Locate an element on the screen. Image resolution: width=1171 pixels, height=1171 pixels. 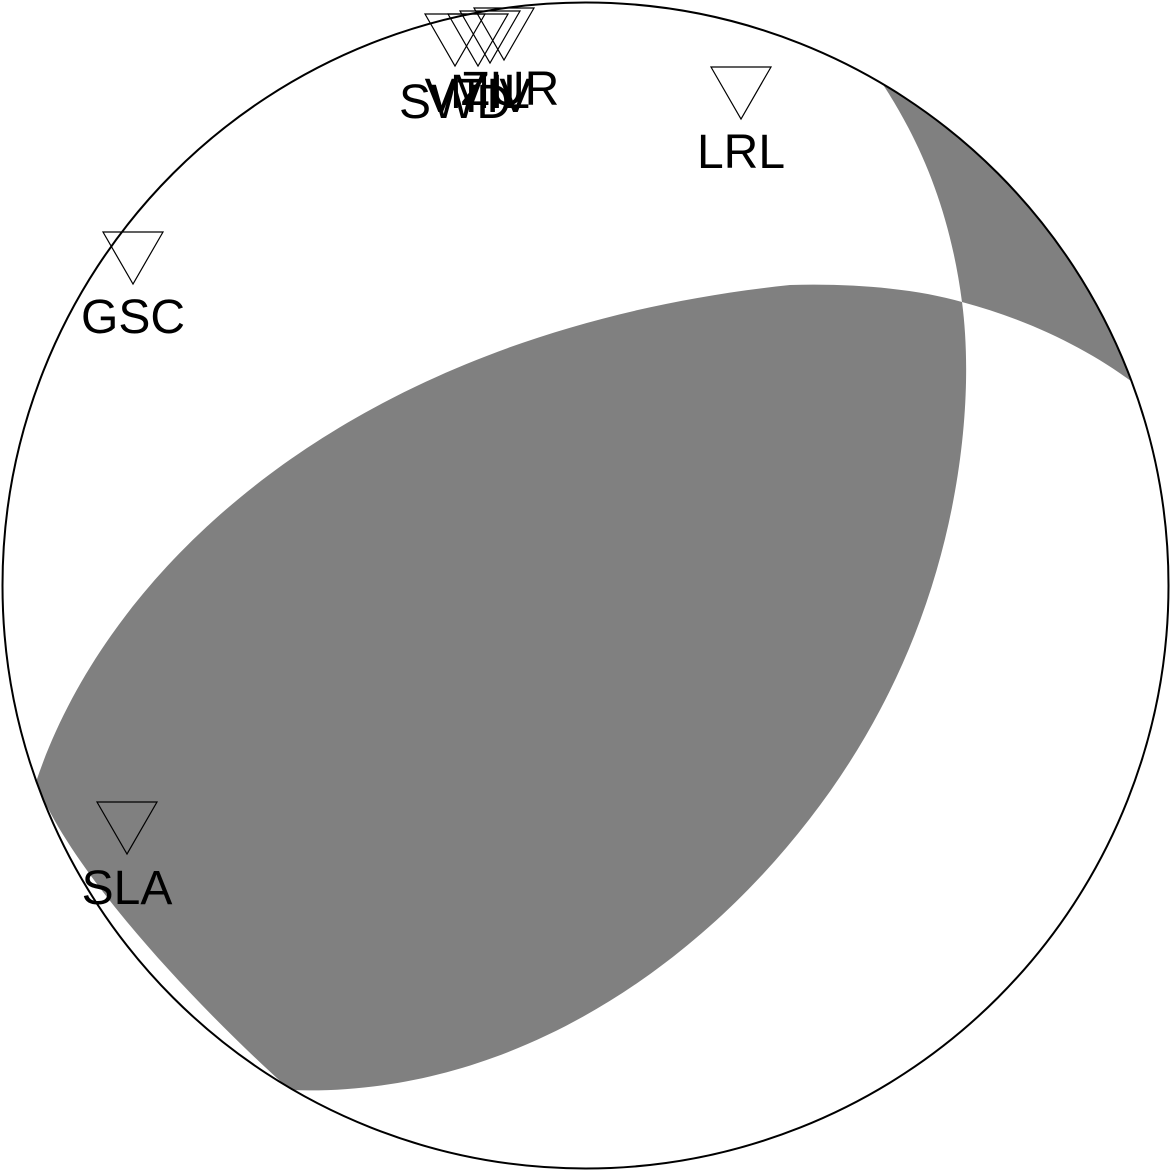
station-label: VTIV is located at coordinates (478, 96).